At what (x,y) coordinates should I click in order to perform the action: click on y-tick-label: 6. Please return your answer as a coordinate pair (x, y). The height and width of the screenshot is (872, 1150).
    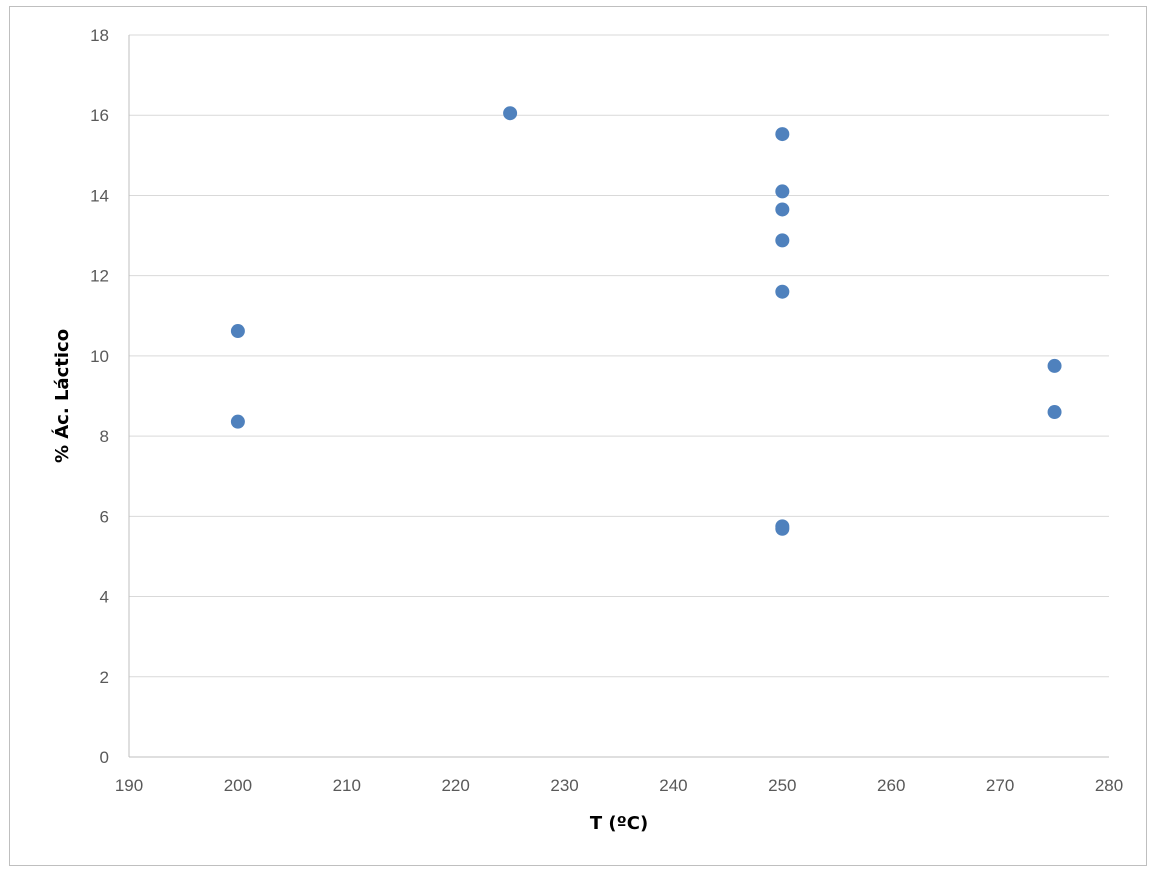
    Looking at the image, I should click on (104, 516).